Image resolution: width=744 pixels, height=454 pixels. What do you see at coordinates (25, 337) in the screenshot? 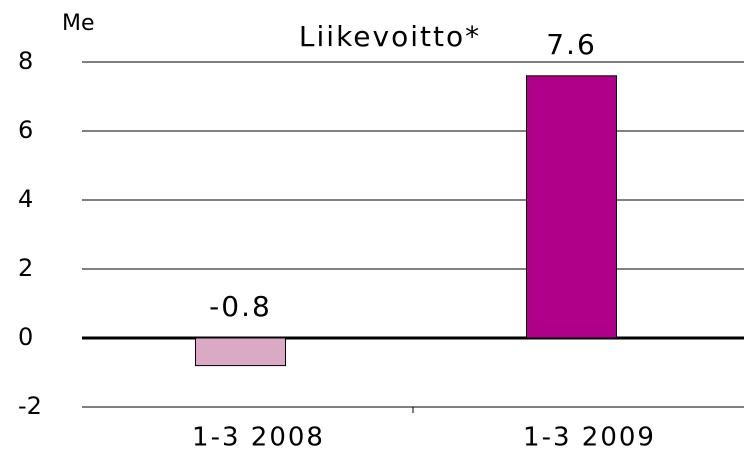
I see `y-tick-label: 0` at bounding box center [25, 337].